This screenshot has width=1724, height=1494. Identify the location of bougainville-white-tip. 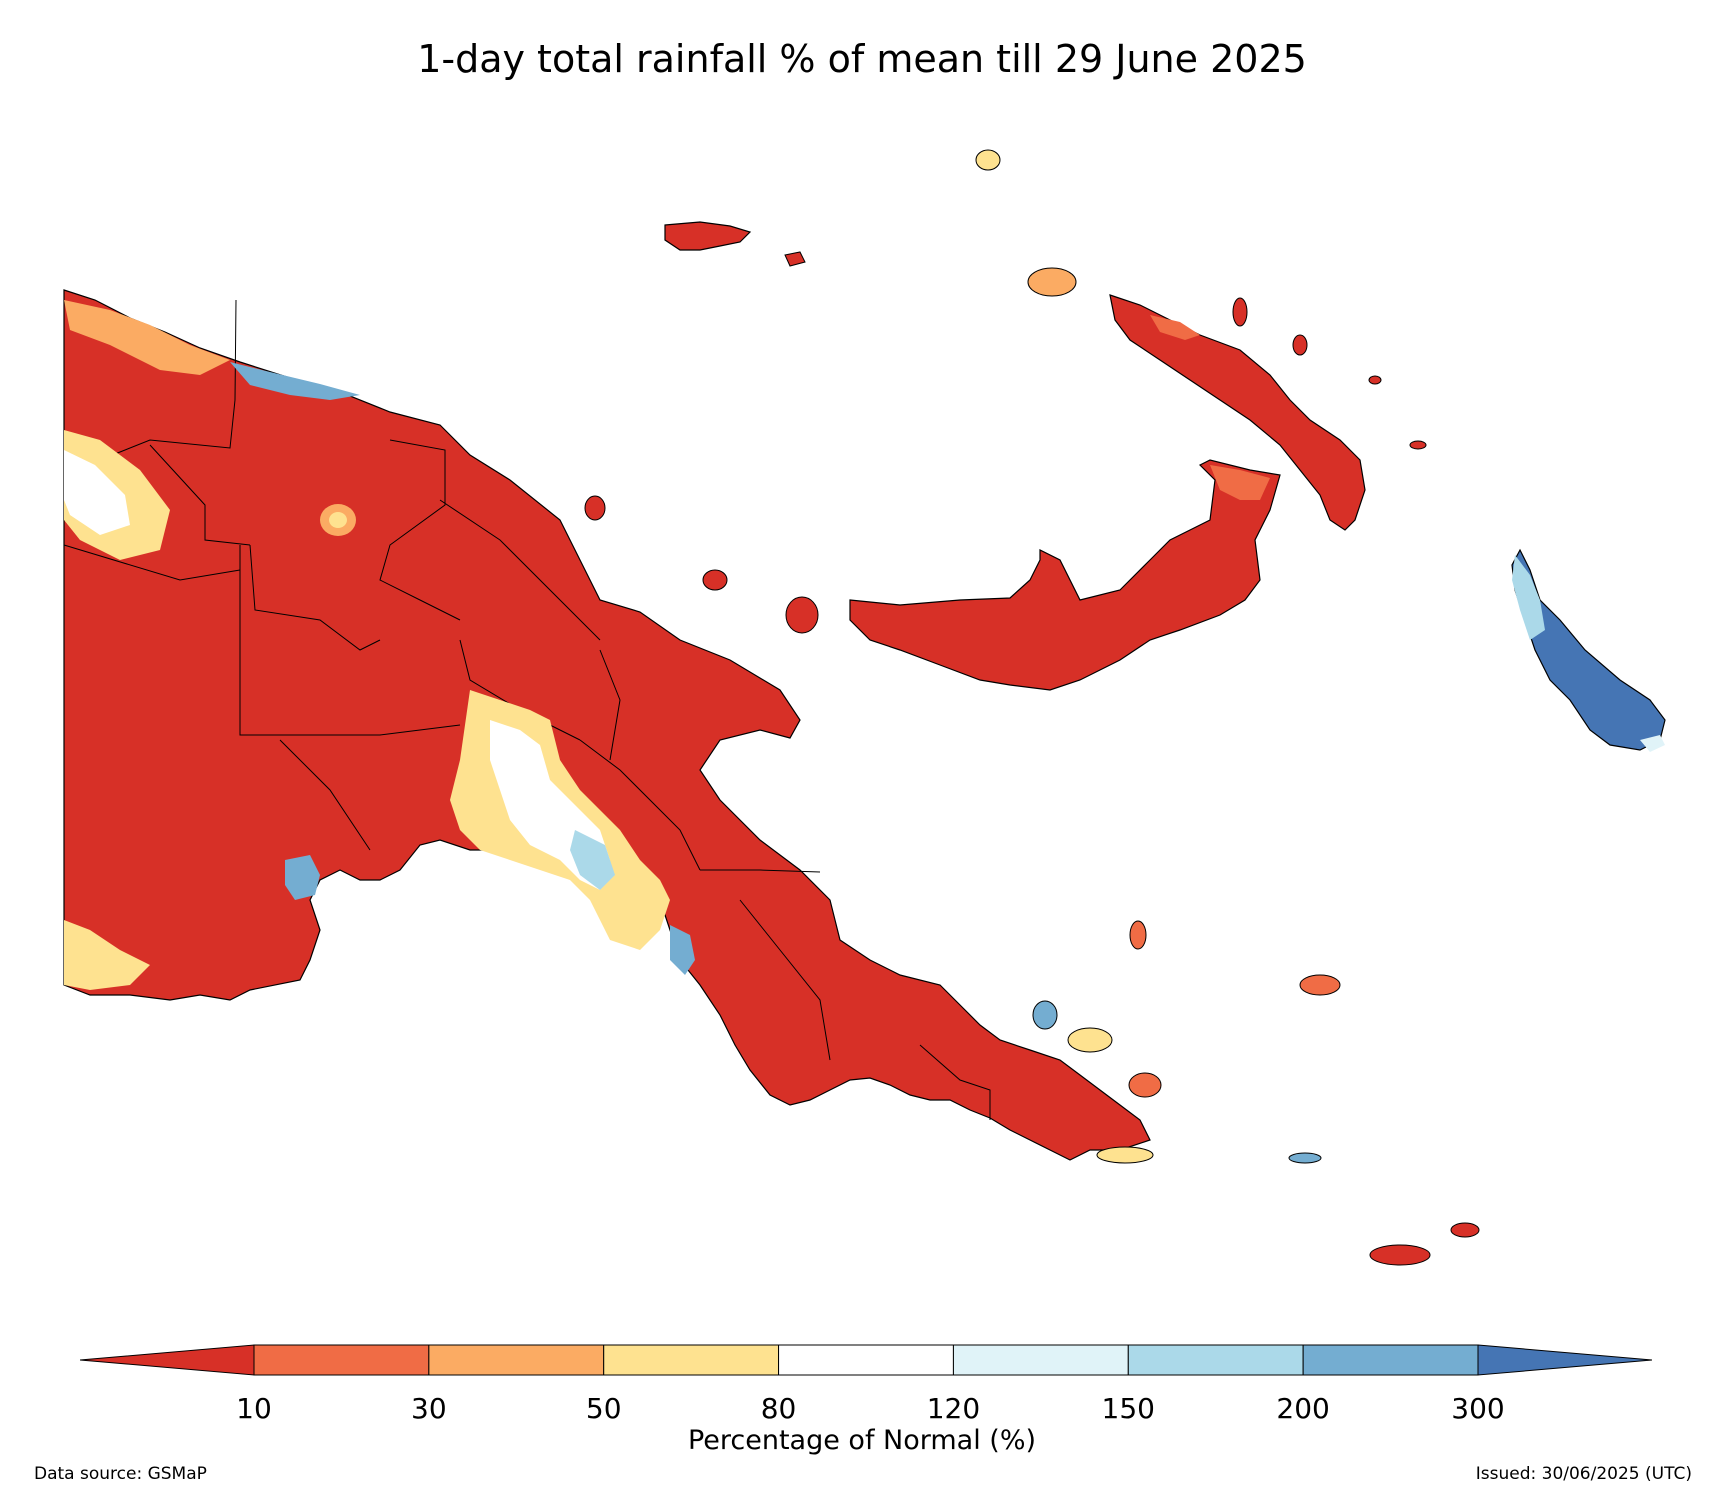
(1652, 743).